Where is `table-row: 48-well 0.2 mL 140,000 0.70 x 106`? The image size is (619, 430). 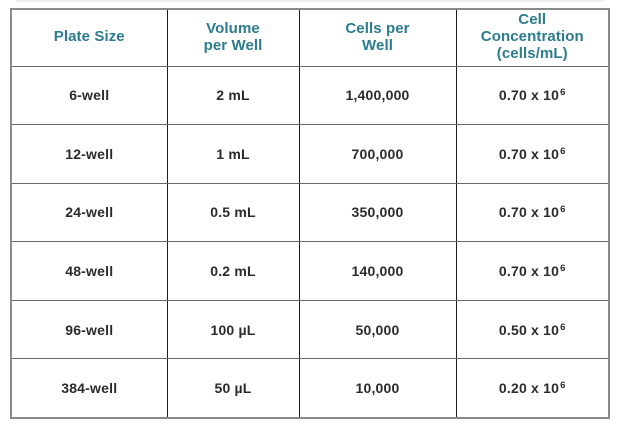
table-row: 48-well 0.2 mL 140,000 0.70 x 106 is located at coordinates (310, 271).